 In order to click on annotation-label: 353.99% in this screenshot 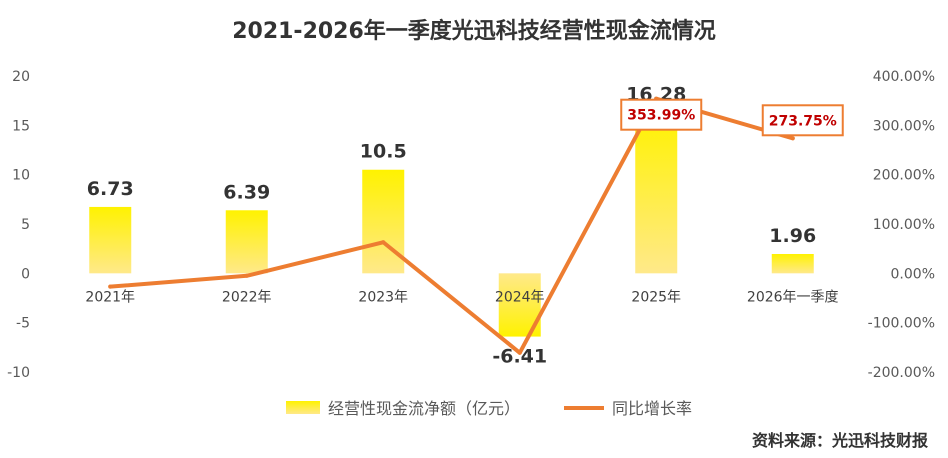, I will do `click(661, 116)`.